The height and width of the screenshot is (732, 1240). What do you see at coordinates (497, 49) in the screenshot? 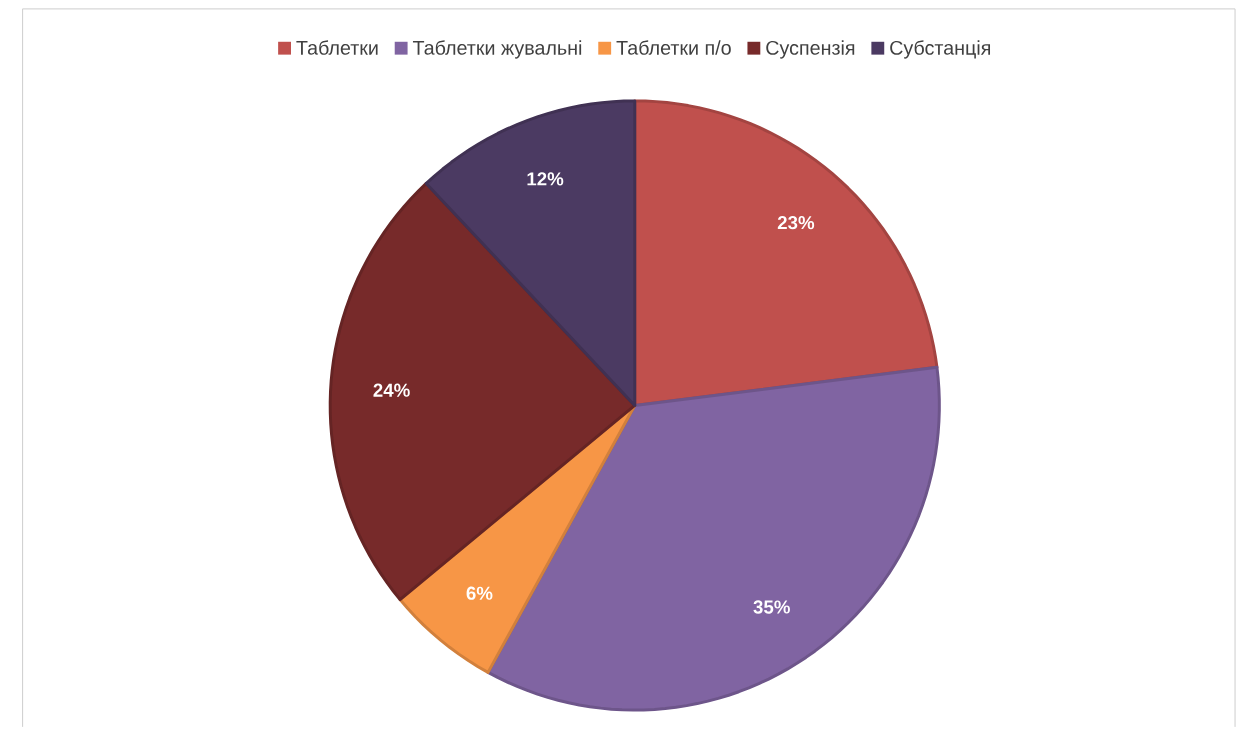
I see `legend-label: Таблетки жувальні` at bounding box center [497, 49].